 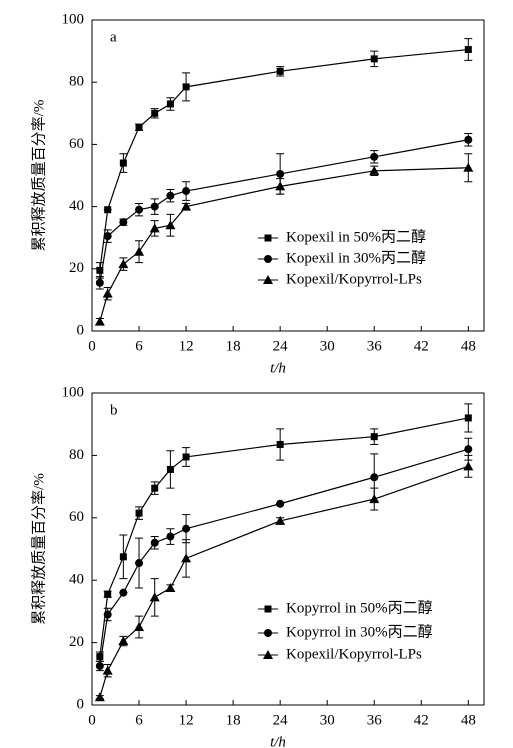 What do you see at coordinates (359, 607) in the screenshot?
I see `legend-label: Kopyrrol in 50%丙二醇` at bounding box center [359, 607].